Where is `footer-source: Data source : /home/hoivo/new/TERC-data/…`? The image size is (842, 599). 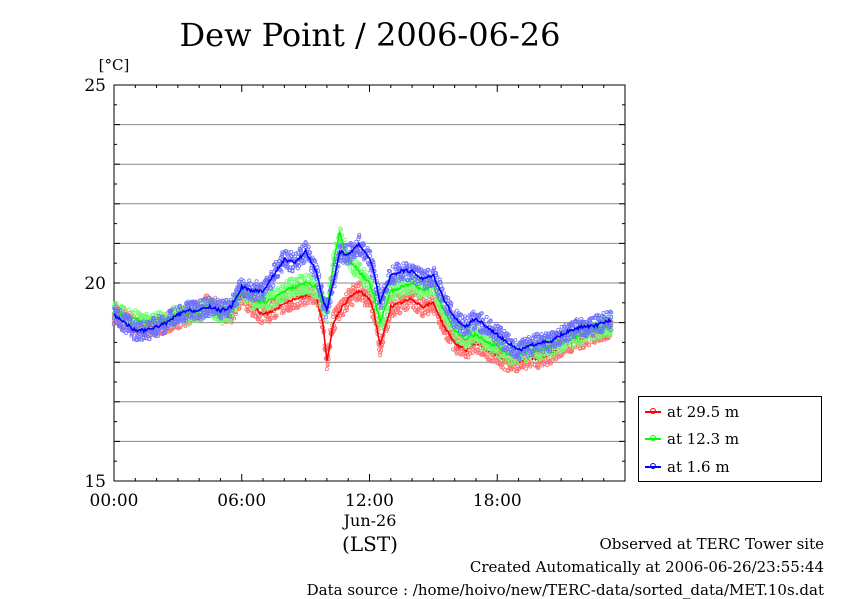 footer-source: Data source : /home/hoivo/new/TERC-data/… is located at coordinates (565, 590).